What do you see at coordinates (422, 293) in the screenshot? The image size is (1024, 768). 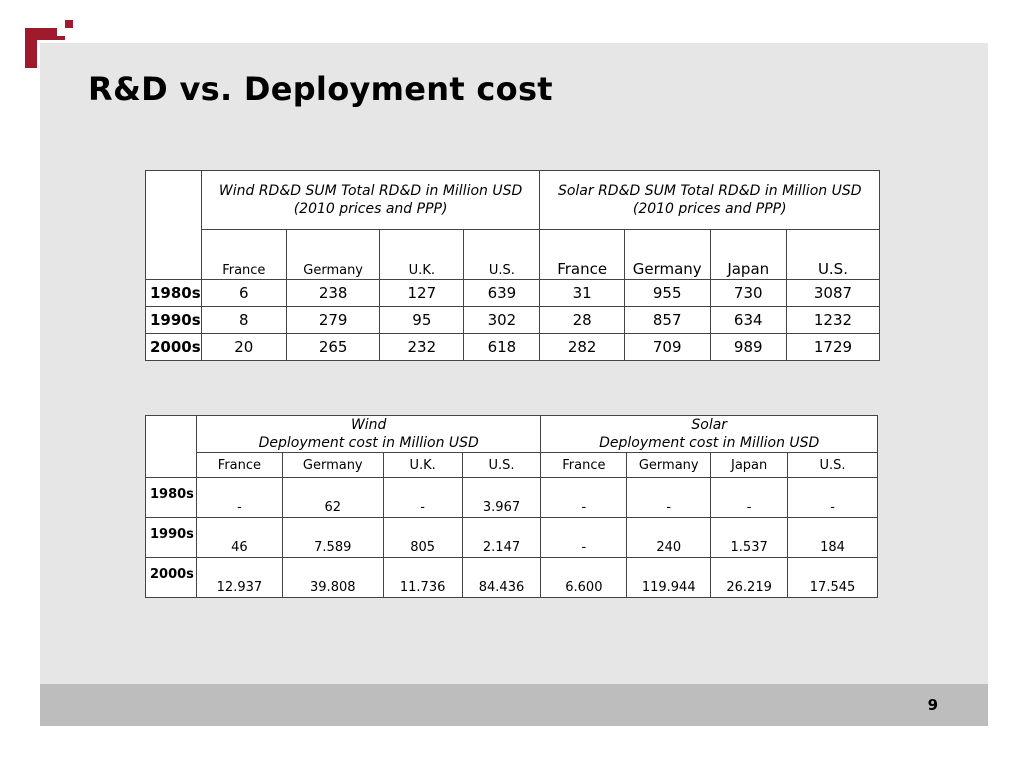 I see `table-cell: 127` at bounding box center [422, 293].